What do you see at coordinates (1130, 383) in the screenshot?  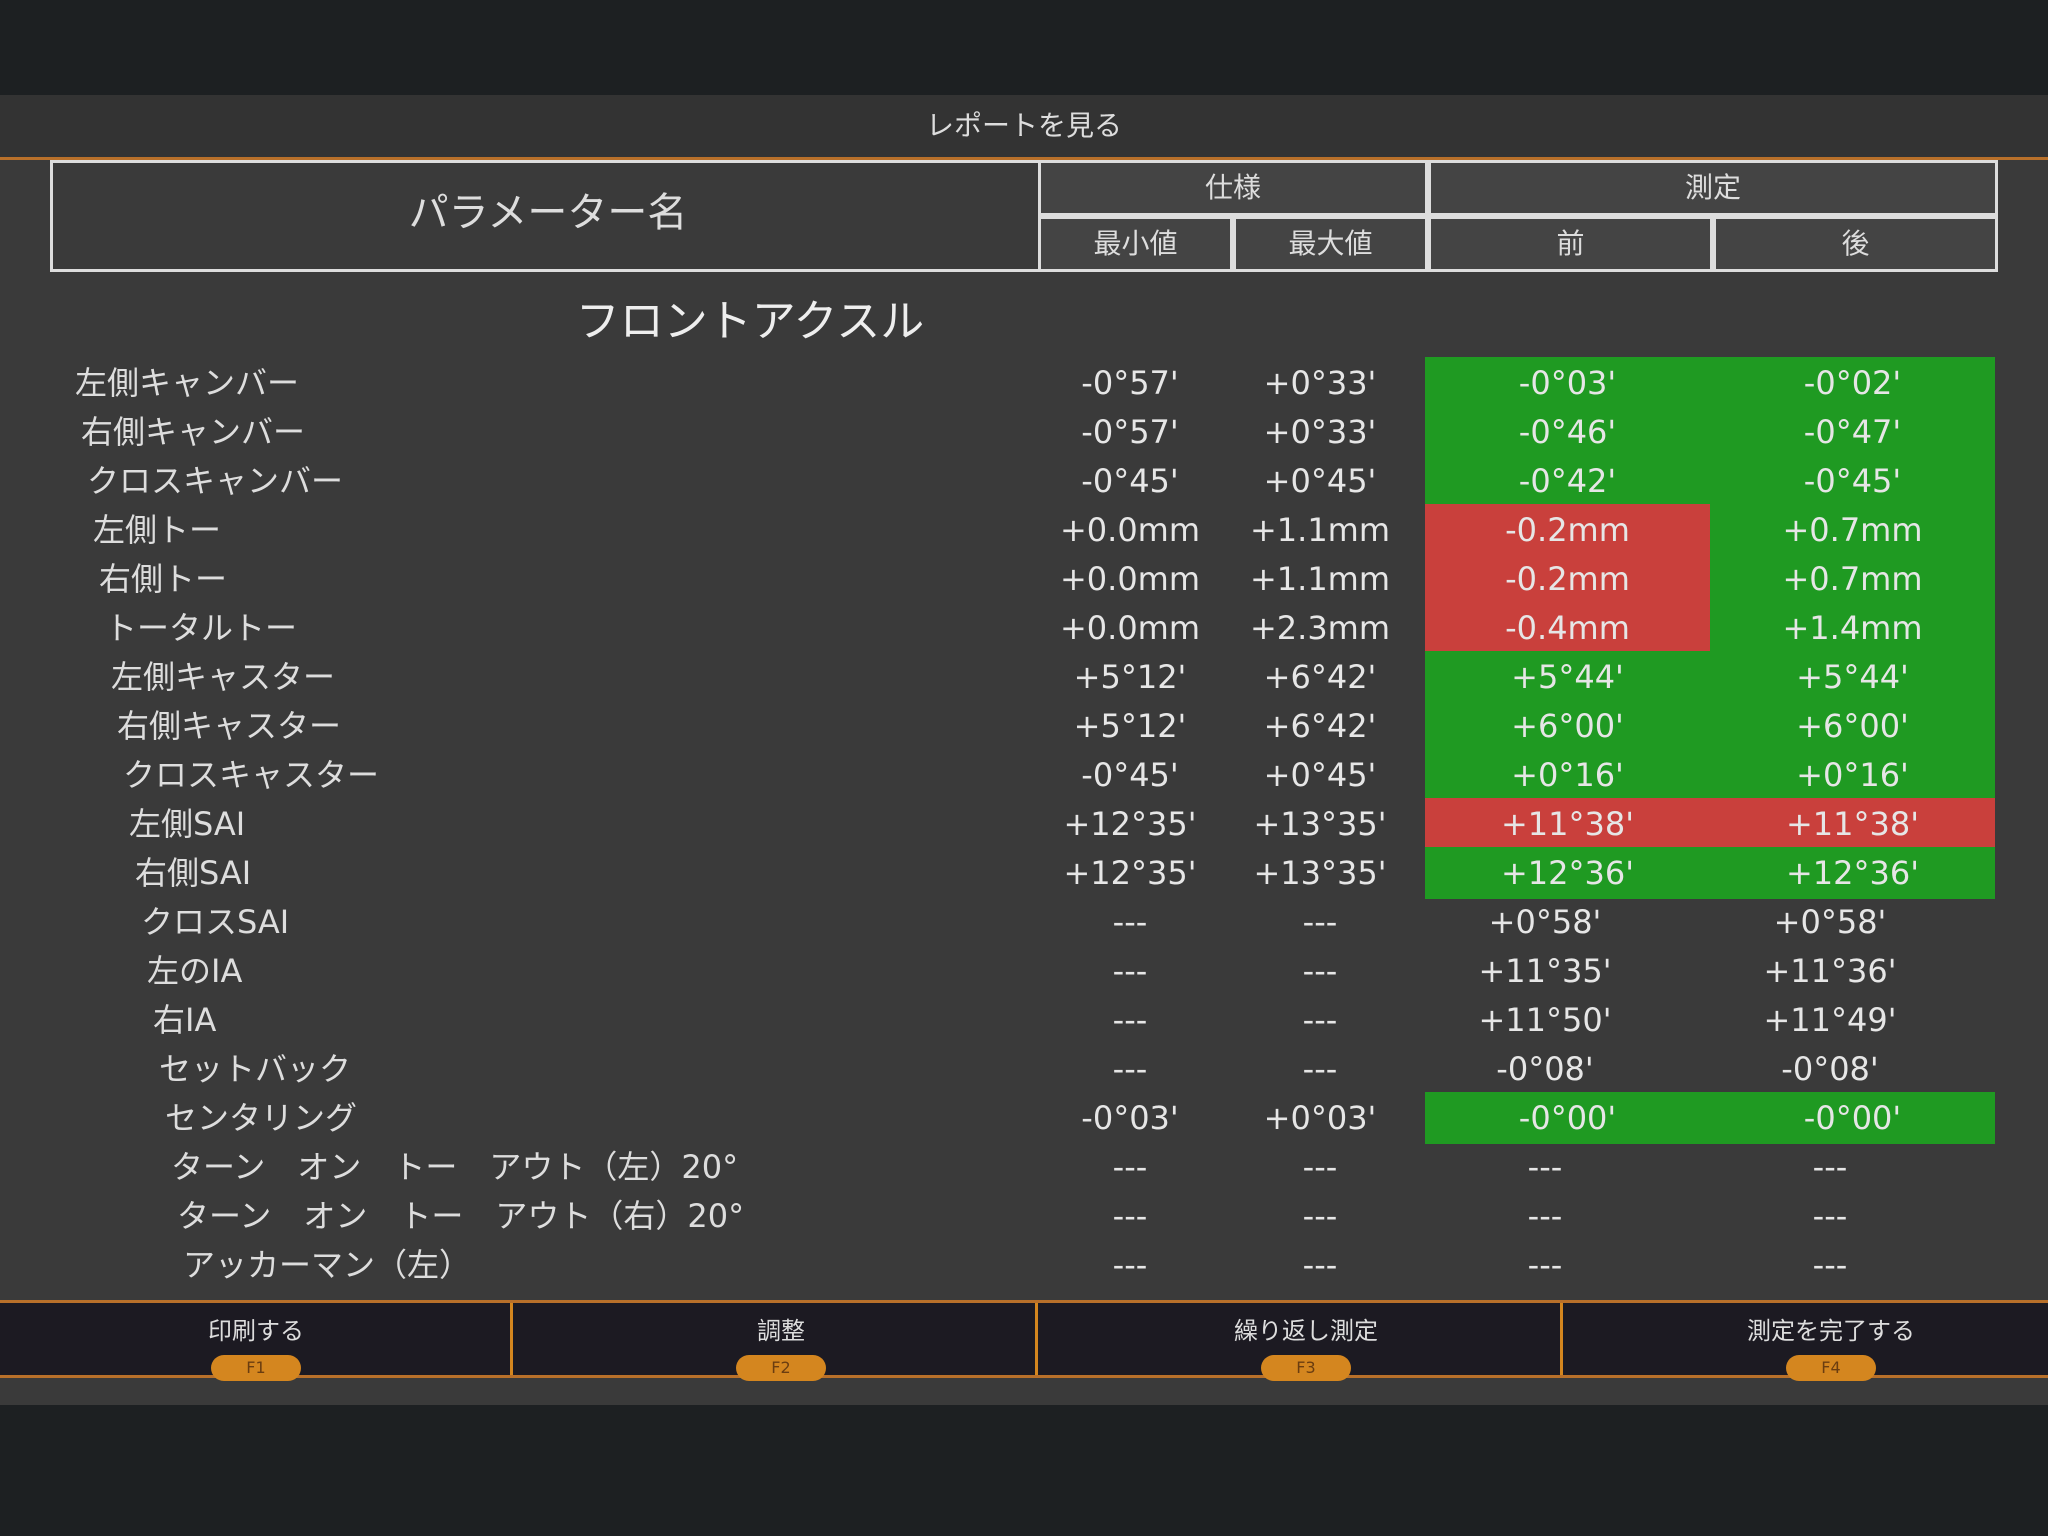 I see `spec-min: -0°57'` at bounding box center [1130, 383].